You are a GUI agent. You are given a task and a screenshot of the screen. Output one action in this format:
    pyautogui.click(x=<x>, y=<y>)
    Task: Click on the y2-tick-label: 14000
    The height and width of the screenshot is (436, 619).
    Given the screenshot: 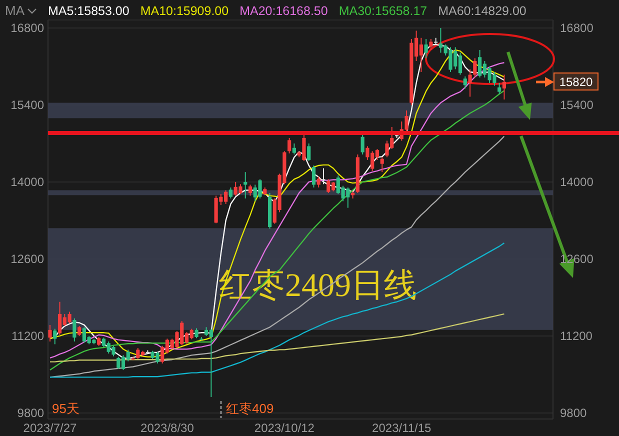 What is the action you would take?
    pyautogui.click(x=577, y=181)
    